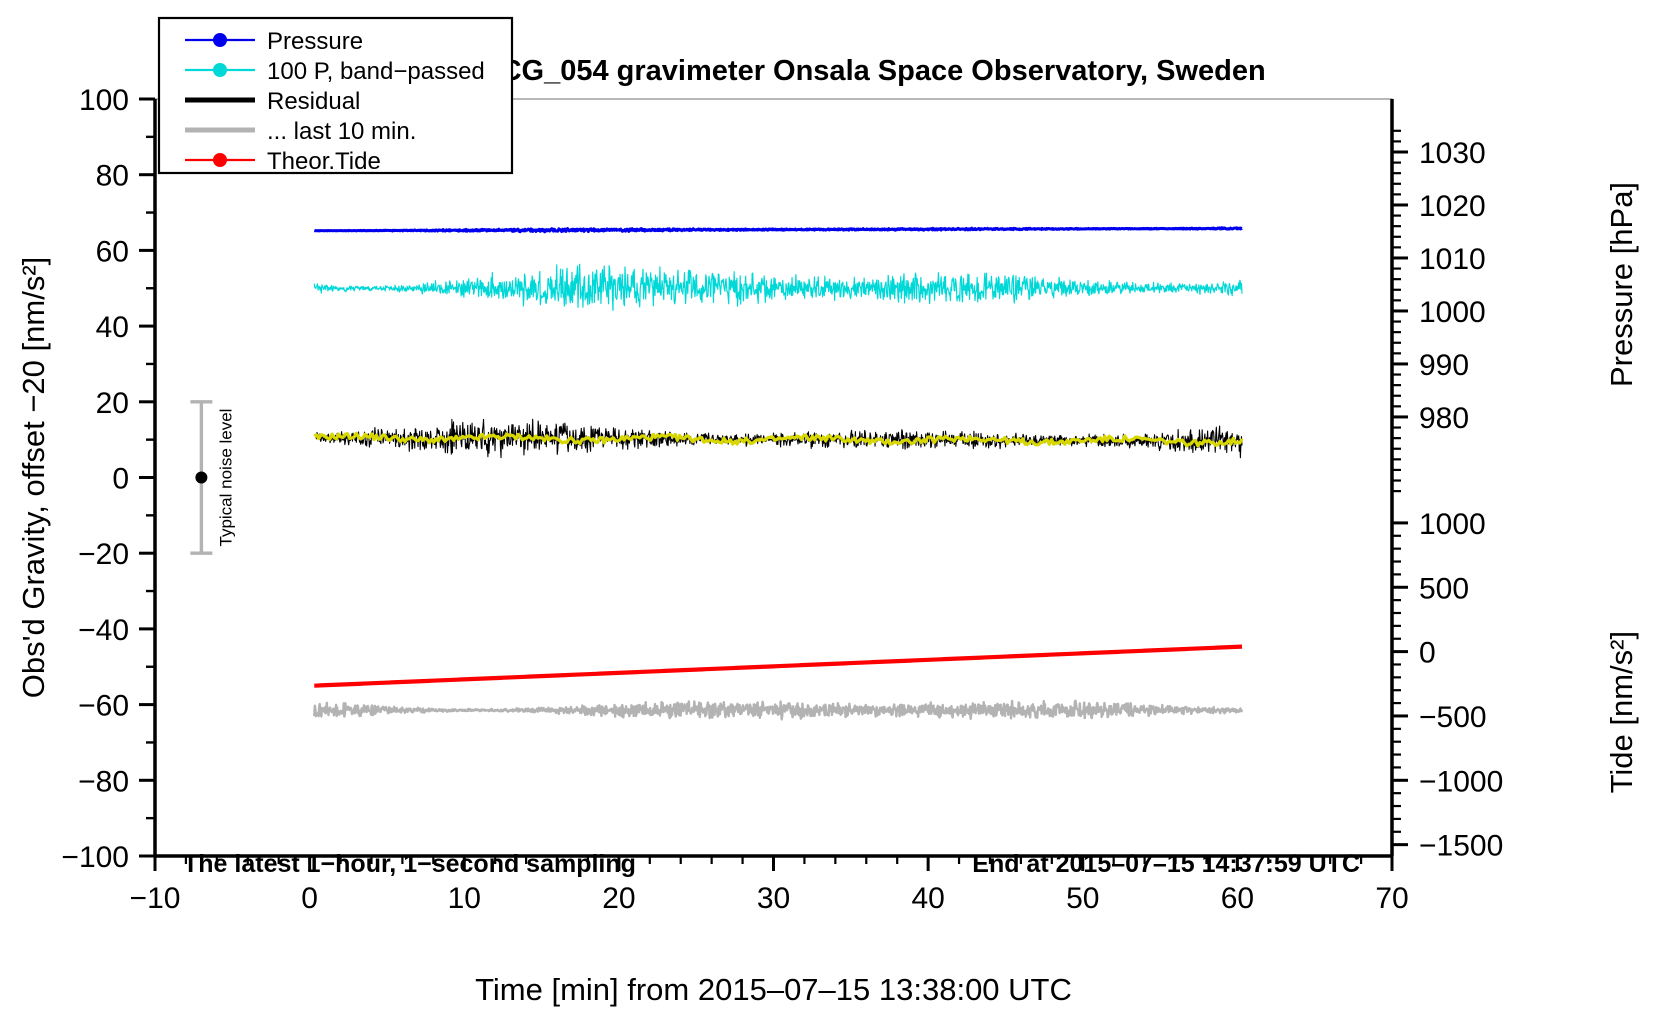  I want to click on x-tick-label-7: 60, so click(1237, 898).